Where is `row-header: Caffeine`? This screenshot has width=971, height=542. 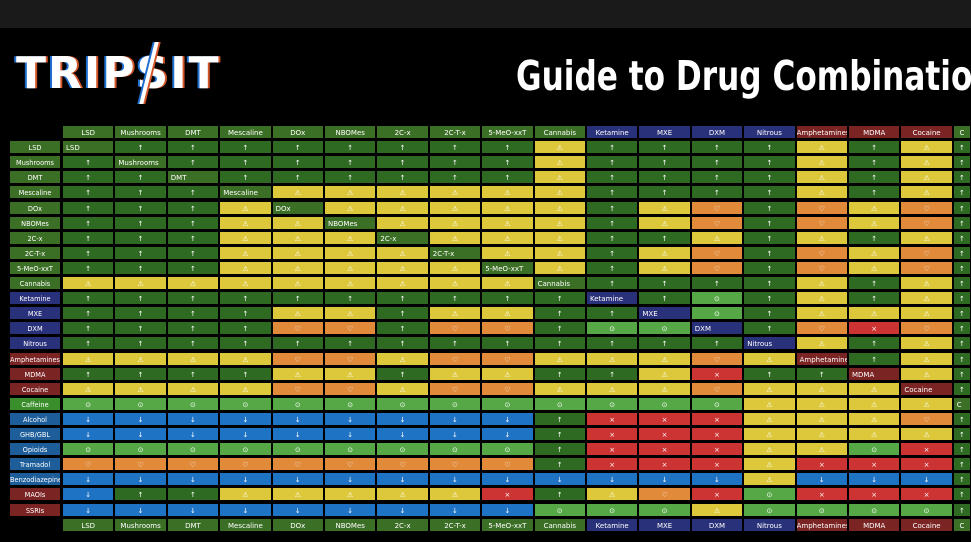 row-header: Caffeine is located at coordinates (35, 403).